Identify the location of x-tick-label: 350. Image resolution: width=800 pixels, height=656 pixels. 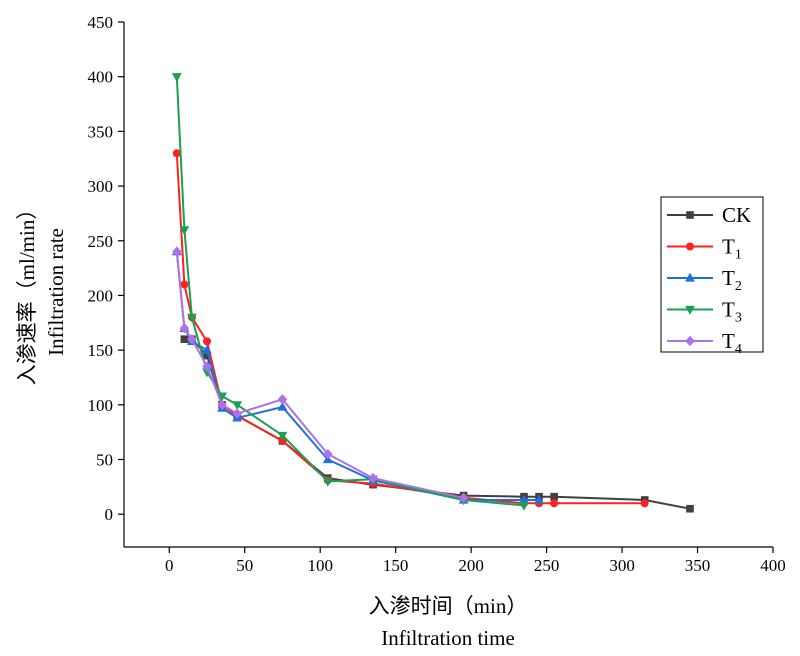
(698, 565).